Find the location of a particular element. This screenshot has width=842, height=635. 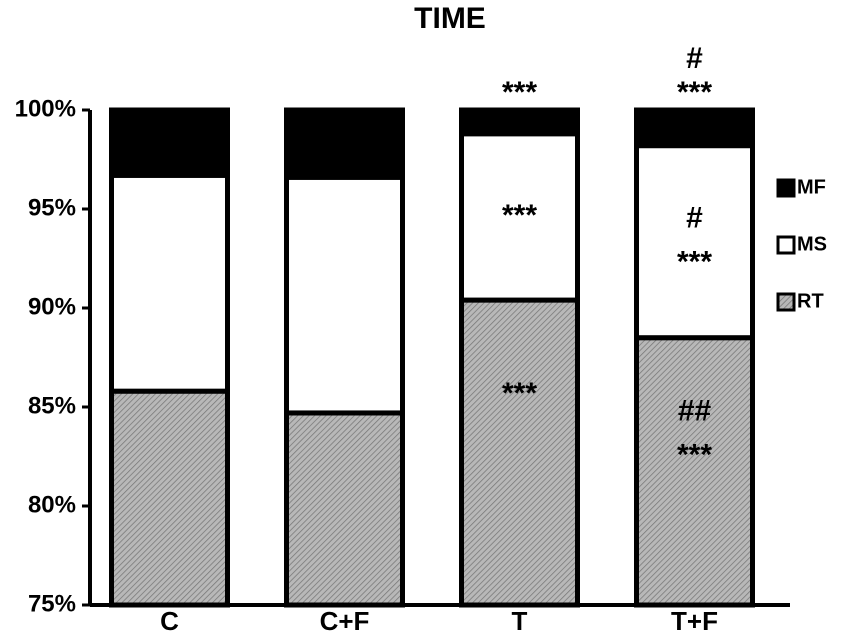

y-tick-label: 95% is located at coordinates (52, 207).